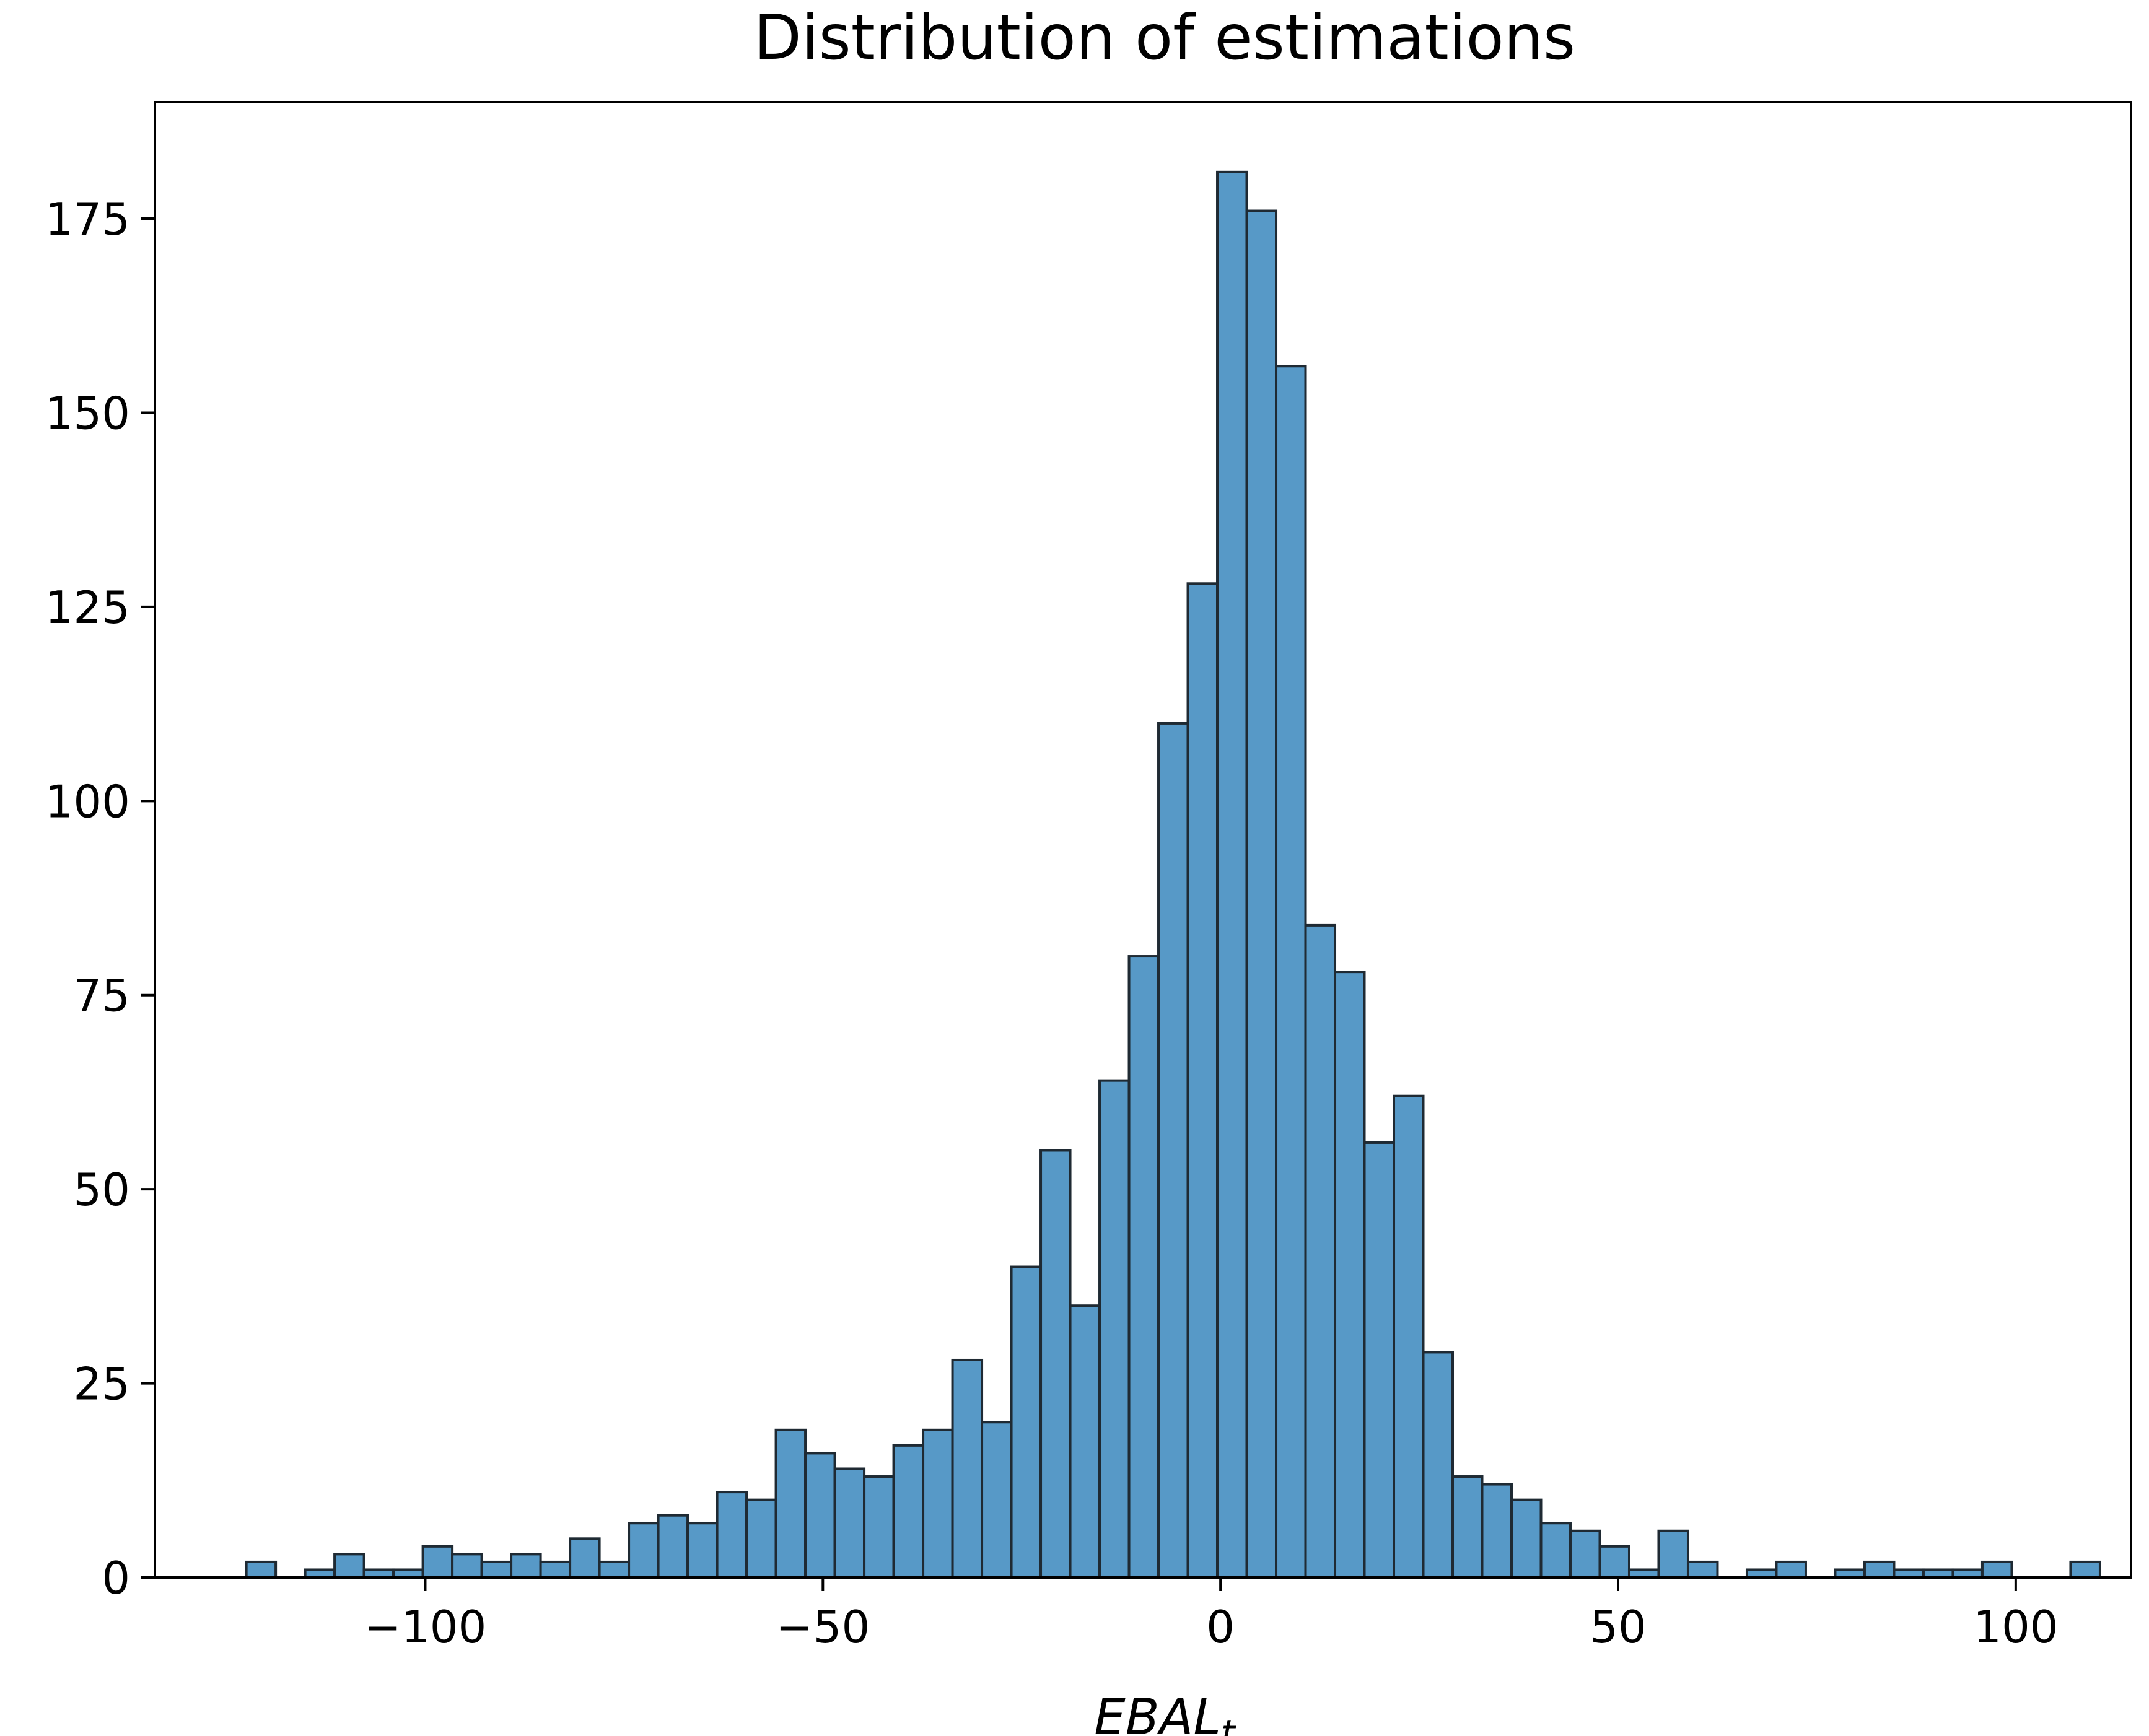  Describe the element at coordinates (1157, 1712) in the screenshot. I see `x-axis-label-main: EBAL` at that location.